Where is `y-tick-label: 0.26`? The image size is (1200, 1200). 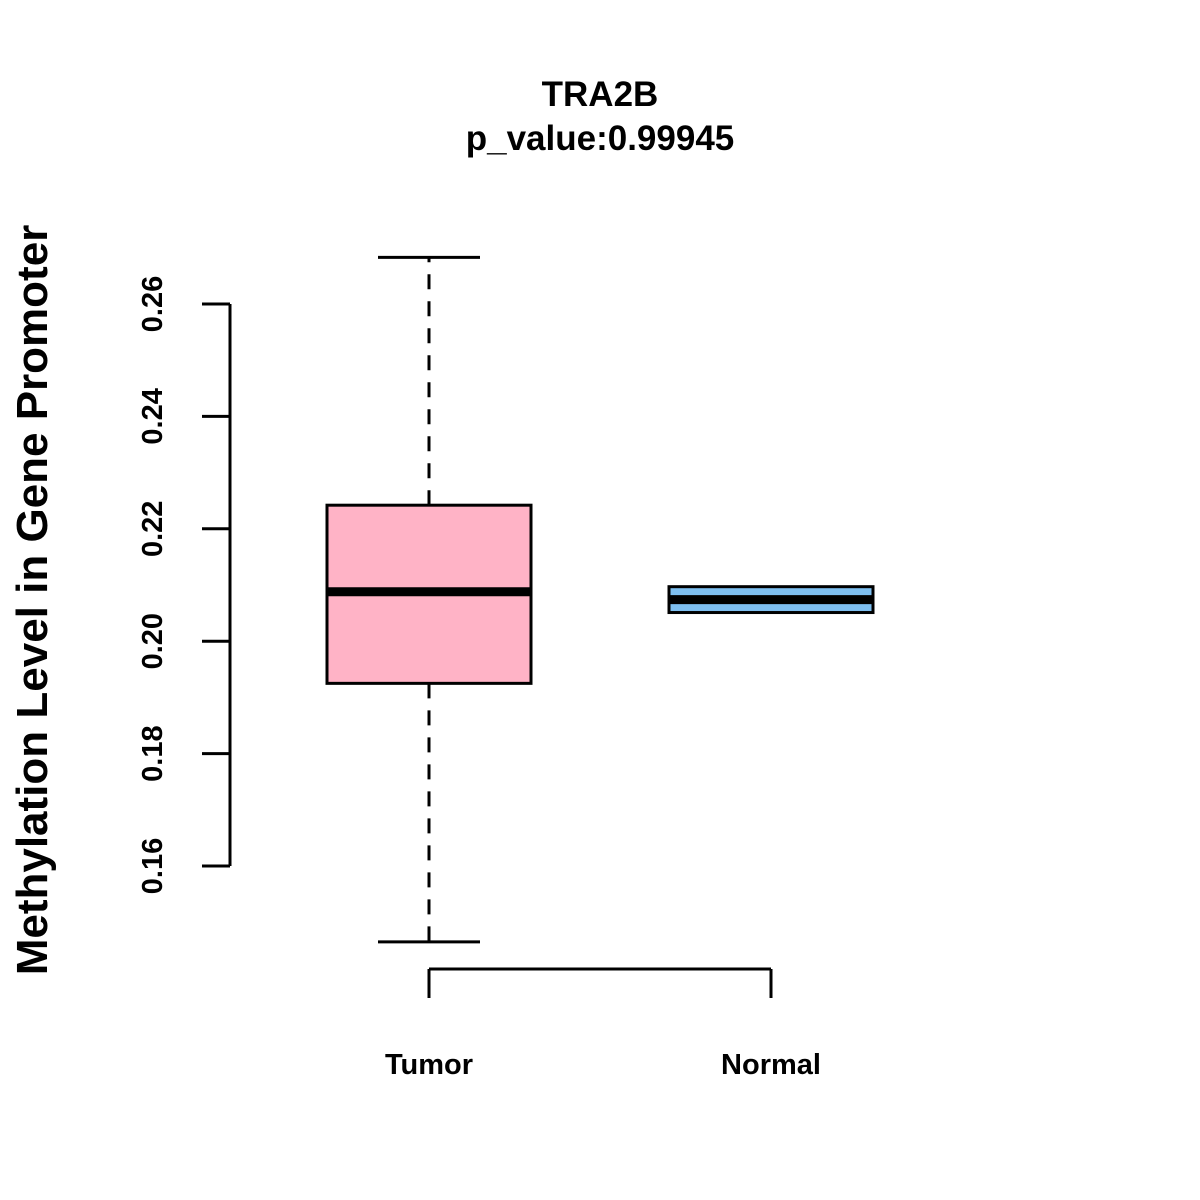 y-tick-label: 0.26 is located at coordinates (153, 304).